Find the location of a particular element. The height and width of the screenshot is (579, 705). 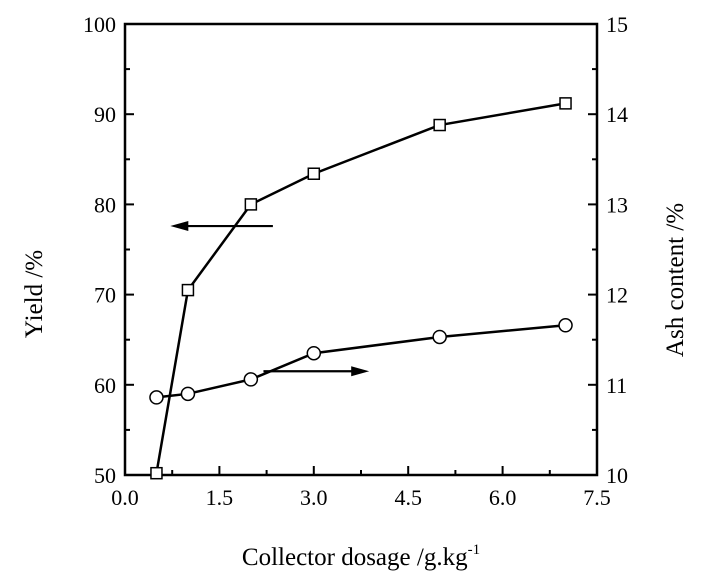

y-left-tick-label: 100 is located at coordinates (99, 24).